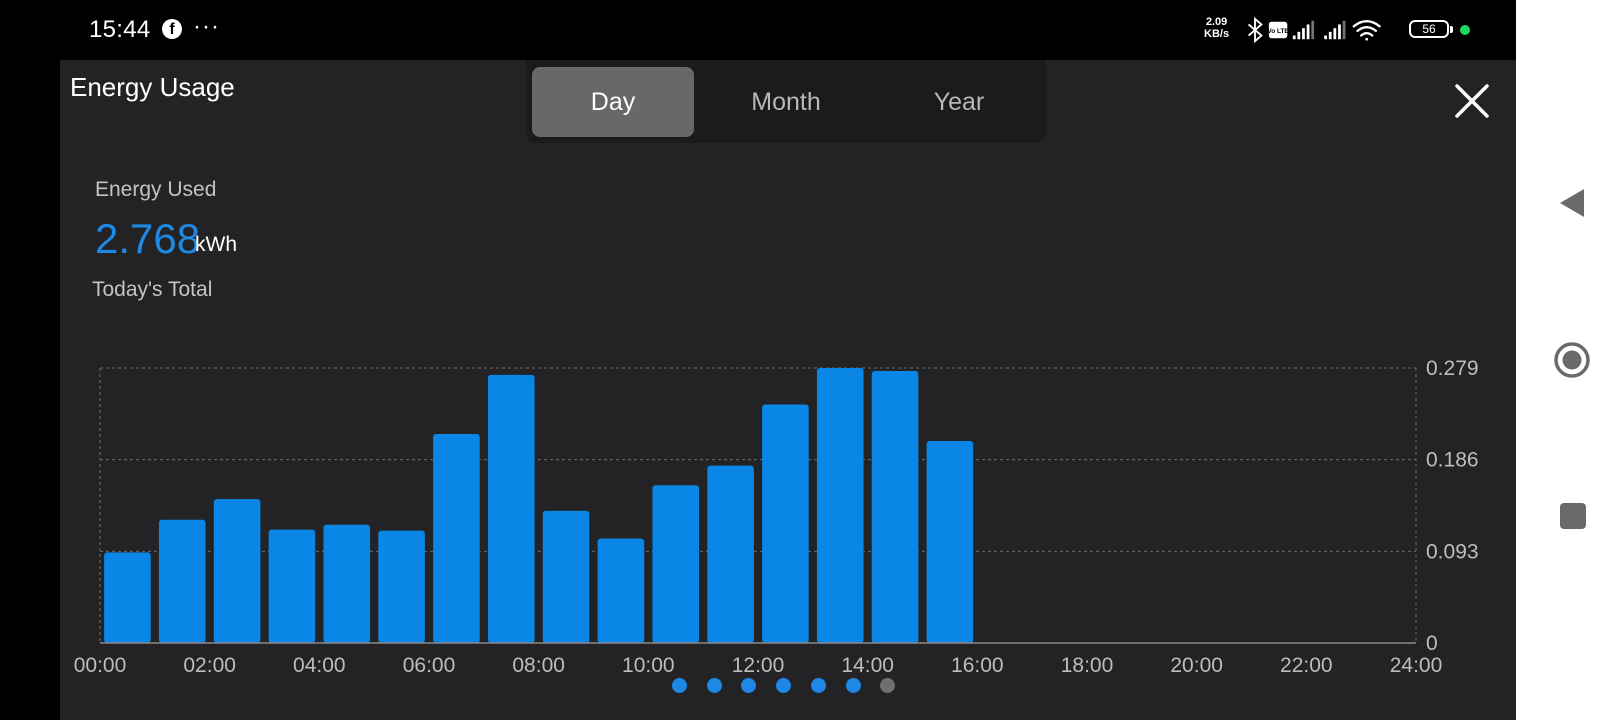  What do you see at coordinates (613, 102) in the screenshot?
I see `tab-day: Day` at bounding box center [613, 102].